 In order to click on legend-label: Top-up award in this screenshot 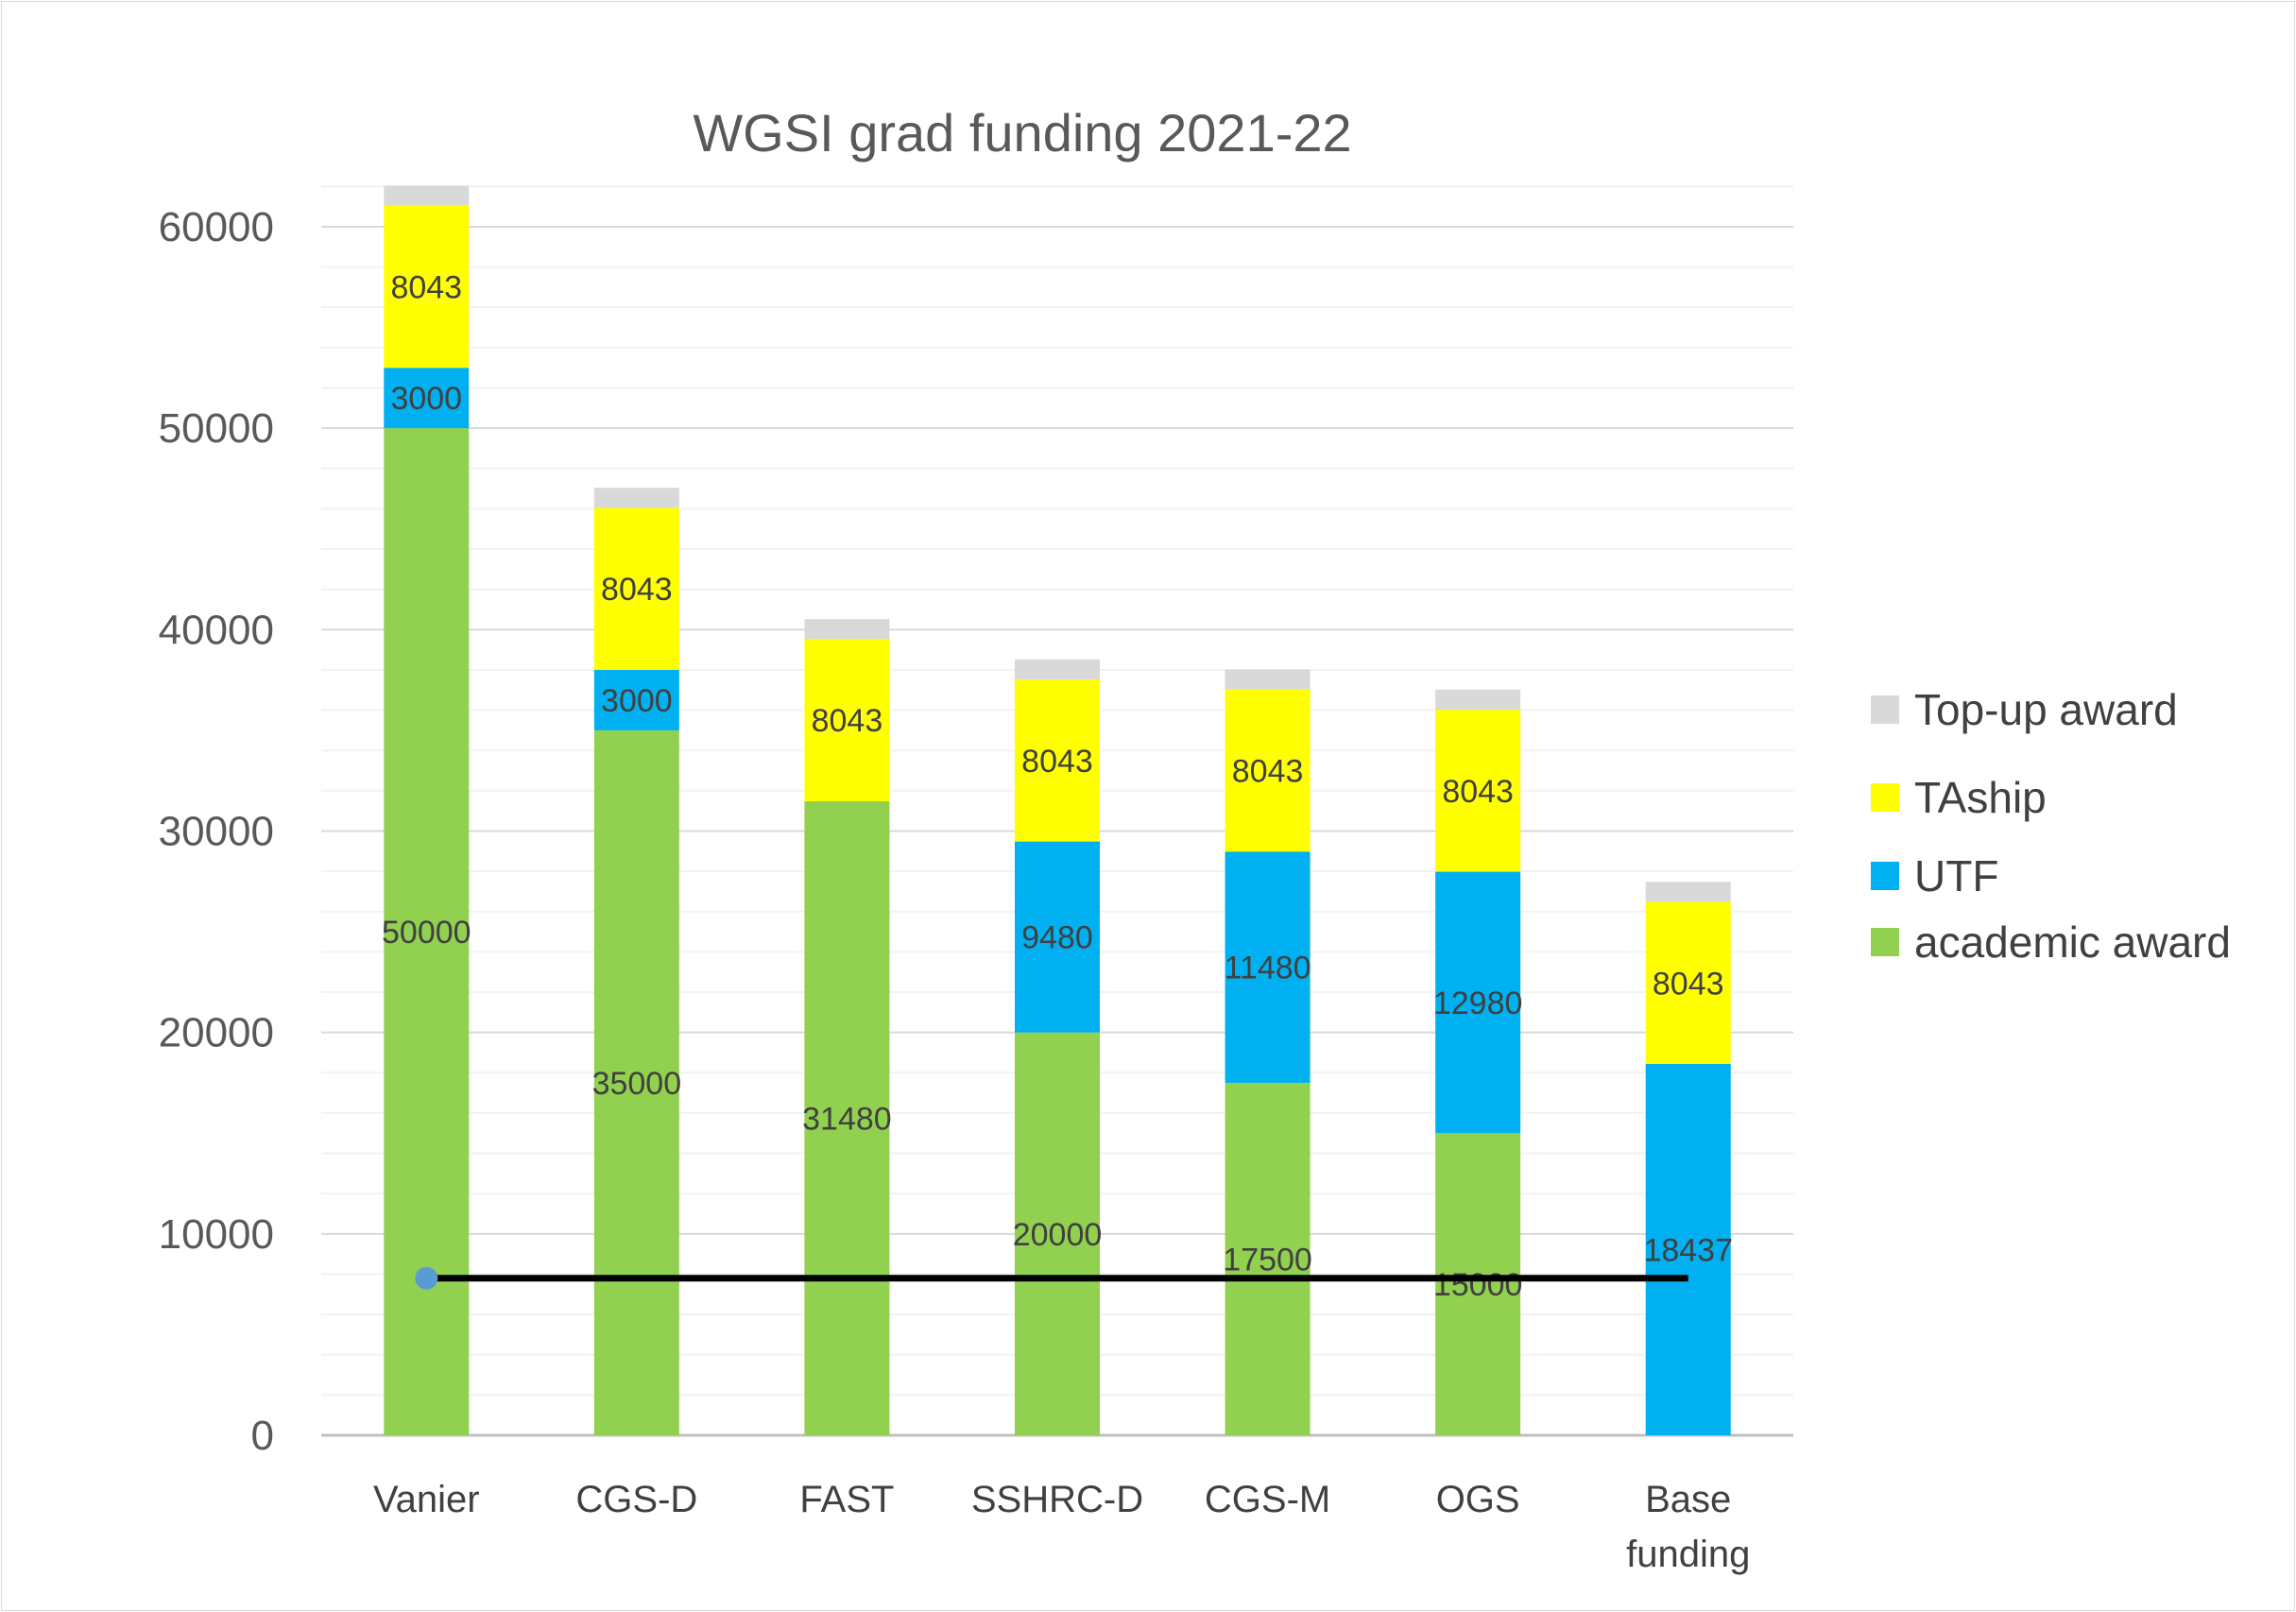, I will do `click(2046, 709)`.